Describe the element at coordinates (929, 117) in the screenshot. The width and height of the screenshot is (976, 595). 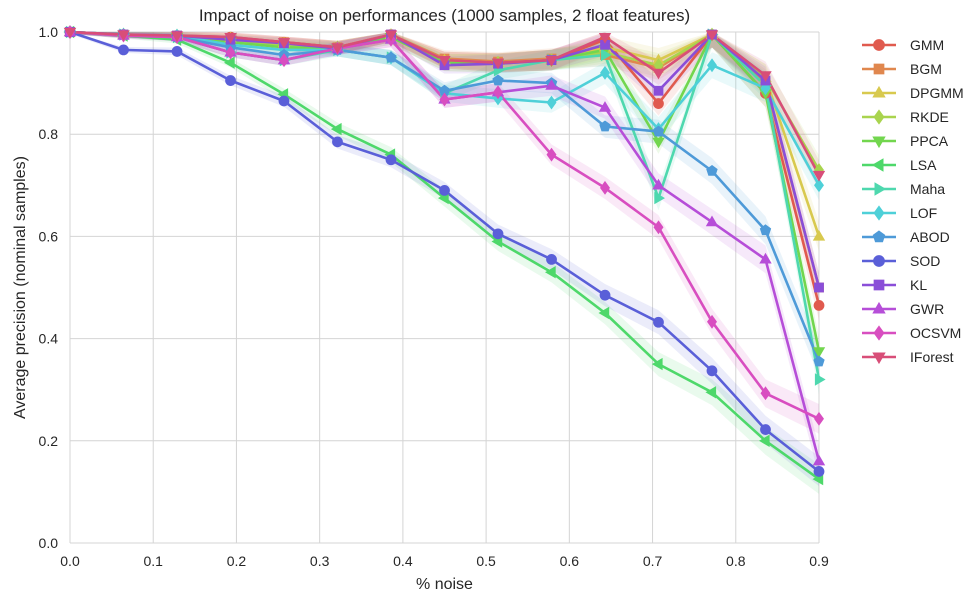
I see `legend-label: RKDE` at that location.